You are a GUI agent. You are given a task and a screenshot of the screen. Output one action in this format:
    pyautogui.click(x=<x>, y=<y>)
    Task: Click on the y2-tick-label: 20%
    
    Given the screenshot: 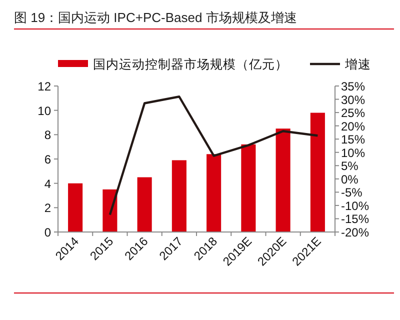 What is the action you would take?
    pyautogui.click(x=353, y=126)
    